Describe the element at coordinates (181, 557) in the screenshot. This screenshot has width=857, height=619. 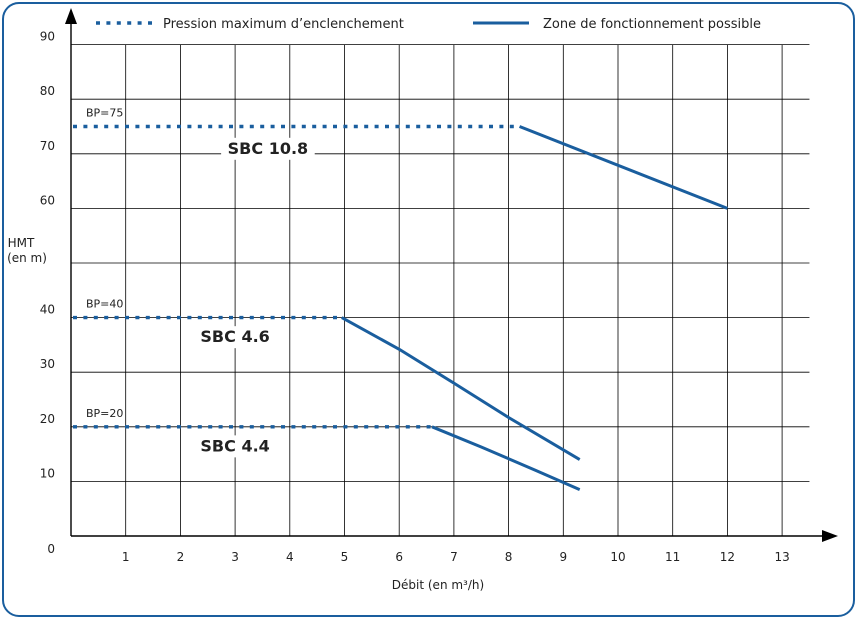
I see `x-tick-label-2: 2` at that location.